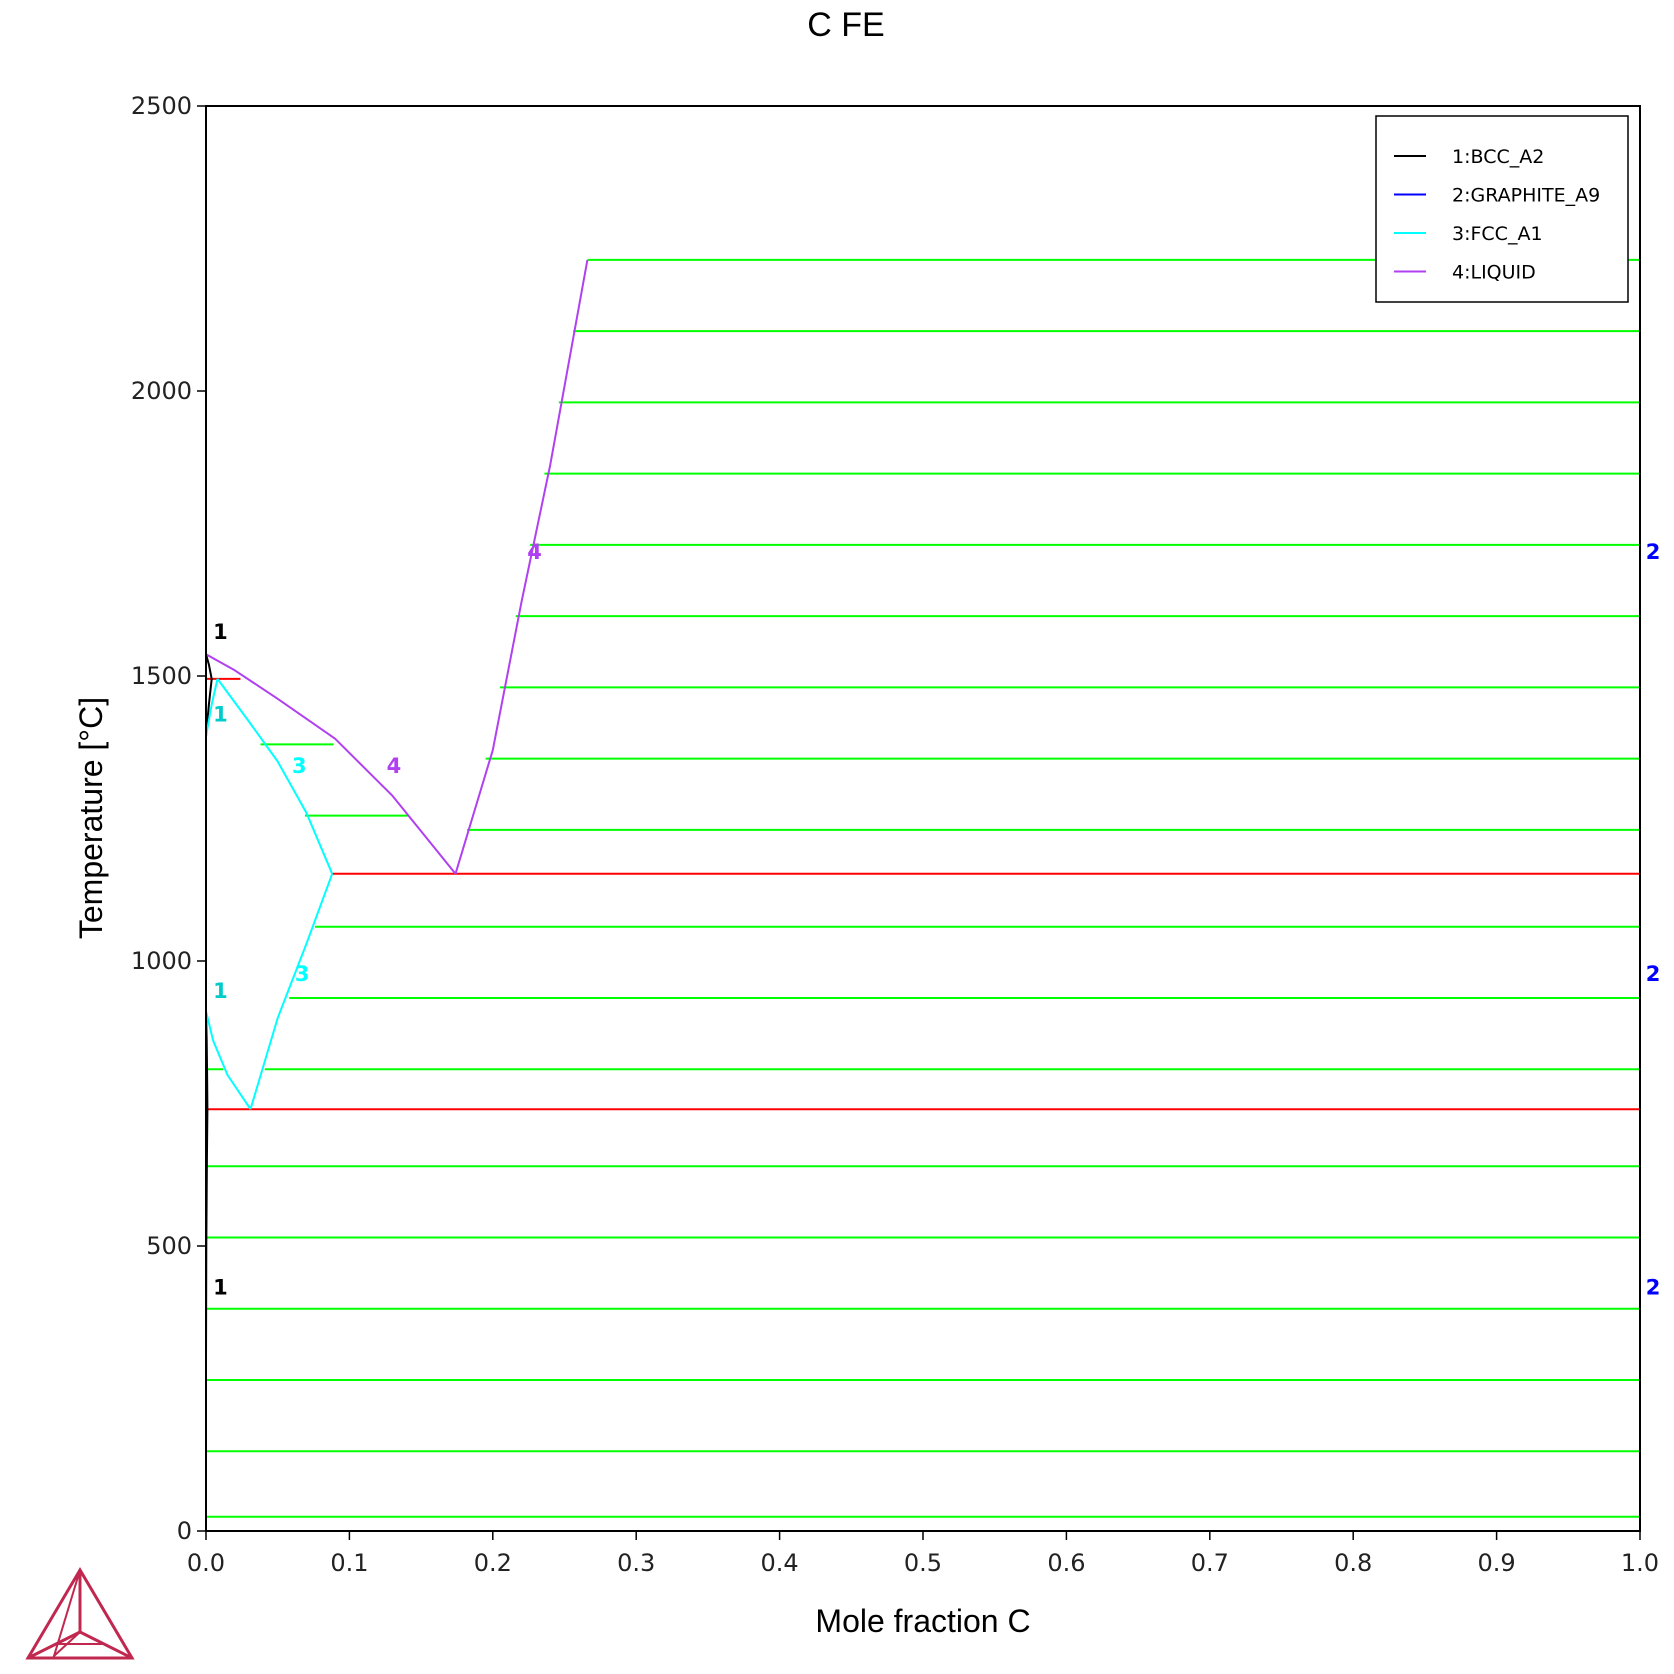 The image size is (1674, 1674). Describe the element at coordinates (91, 818) in the screenshot. I see `y-axis-label: Temperature [°C]` at that location.